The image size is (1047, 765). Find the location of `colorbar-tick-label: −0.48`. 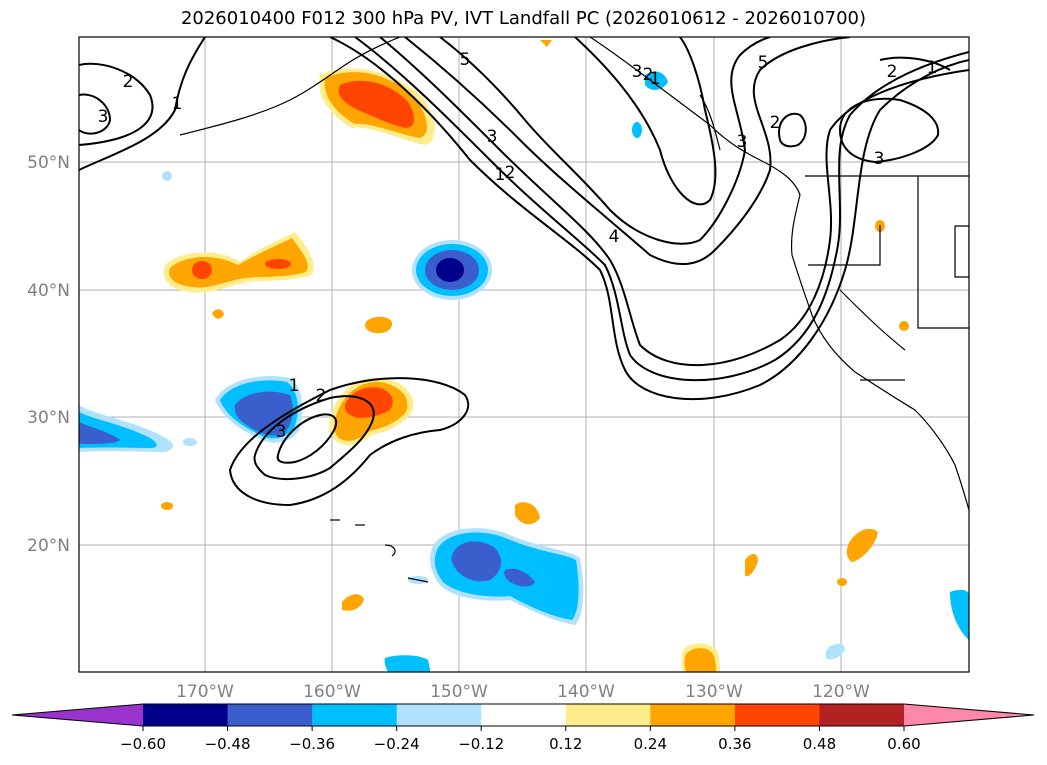

colorbar-tick-label: −0.48 is located at coordinates (228, 744).